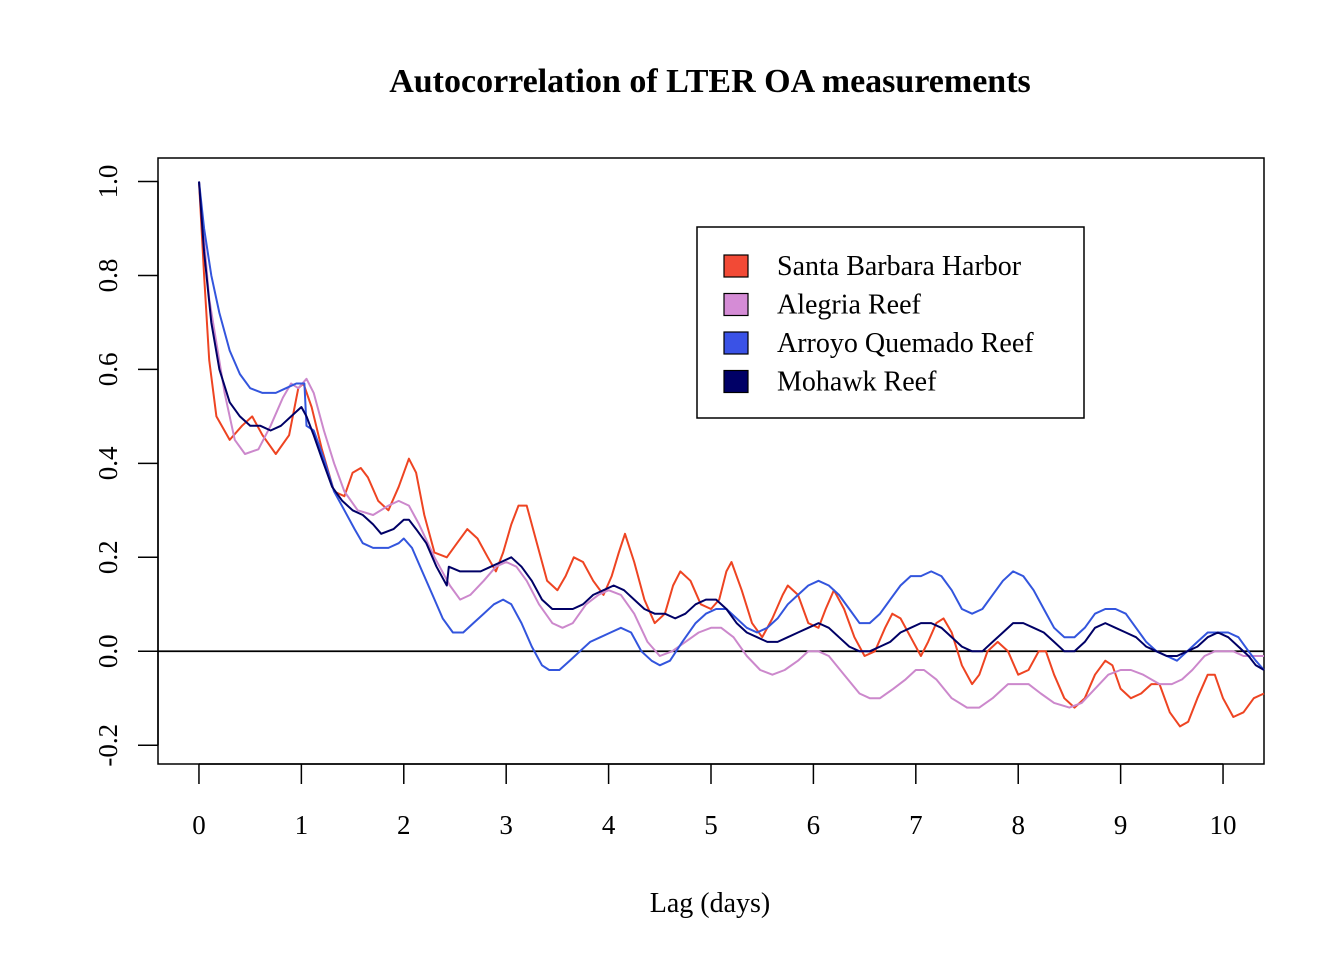 The image size is (1344, 960). Describe the element at coordinates (199, 825) in the screenshot. I see `x-tick-label: 0` at that location.